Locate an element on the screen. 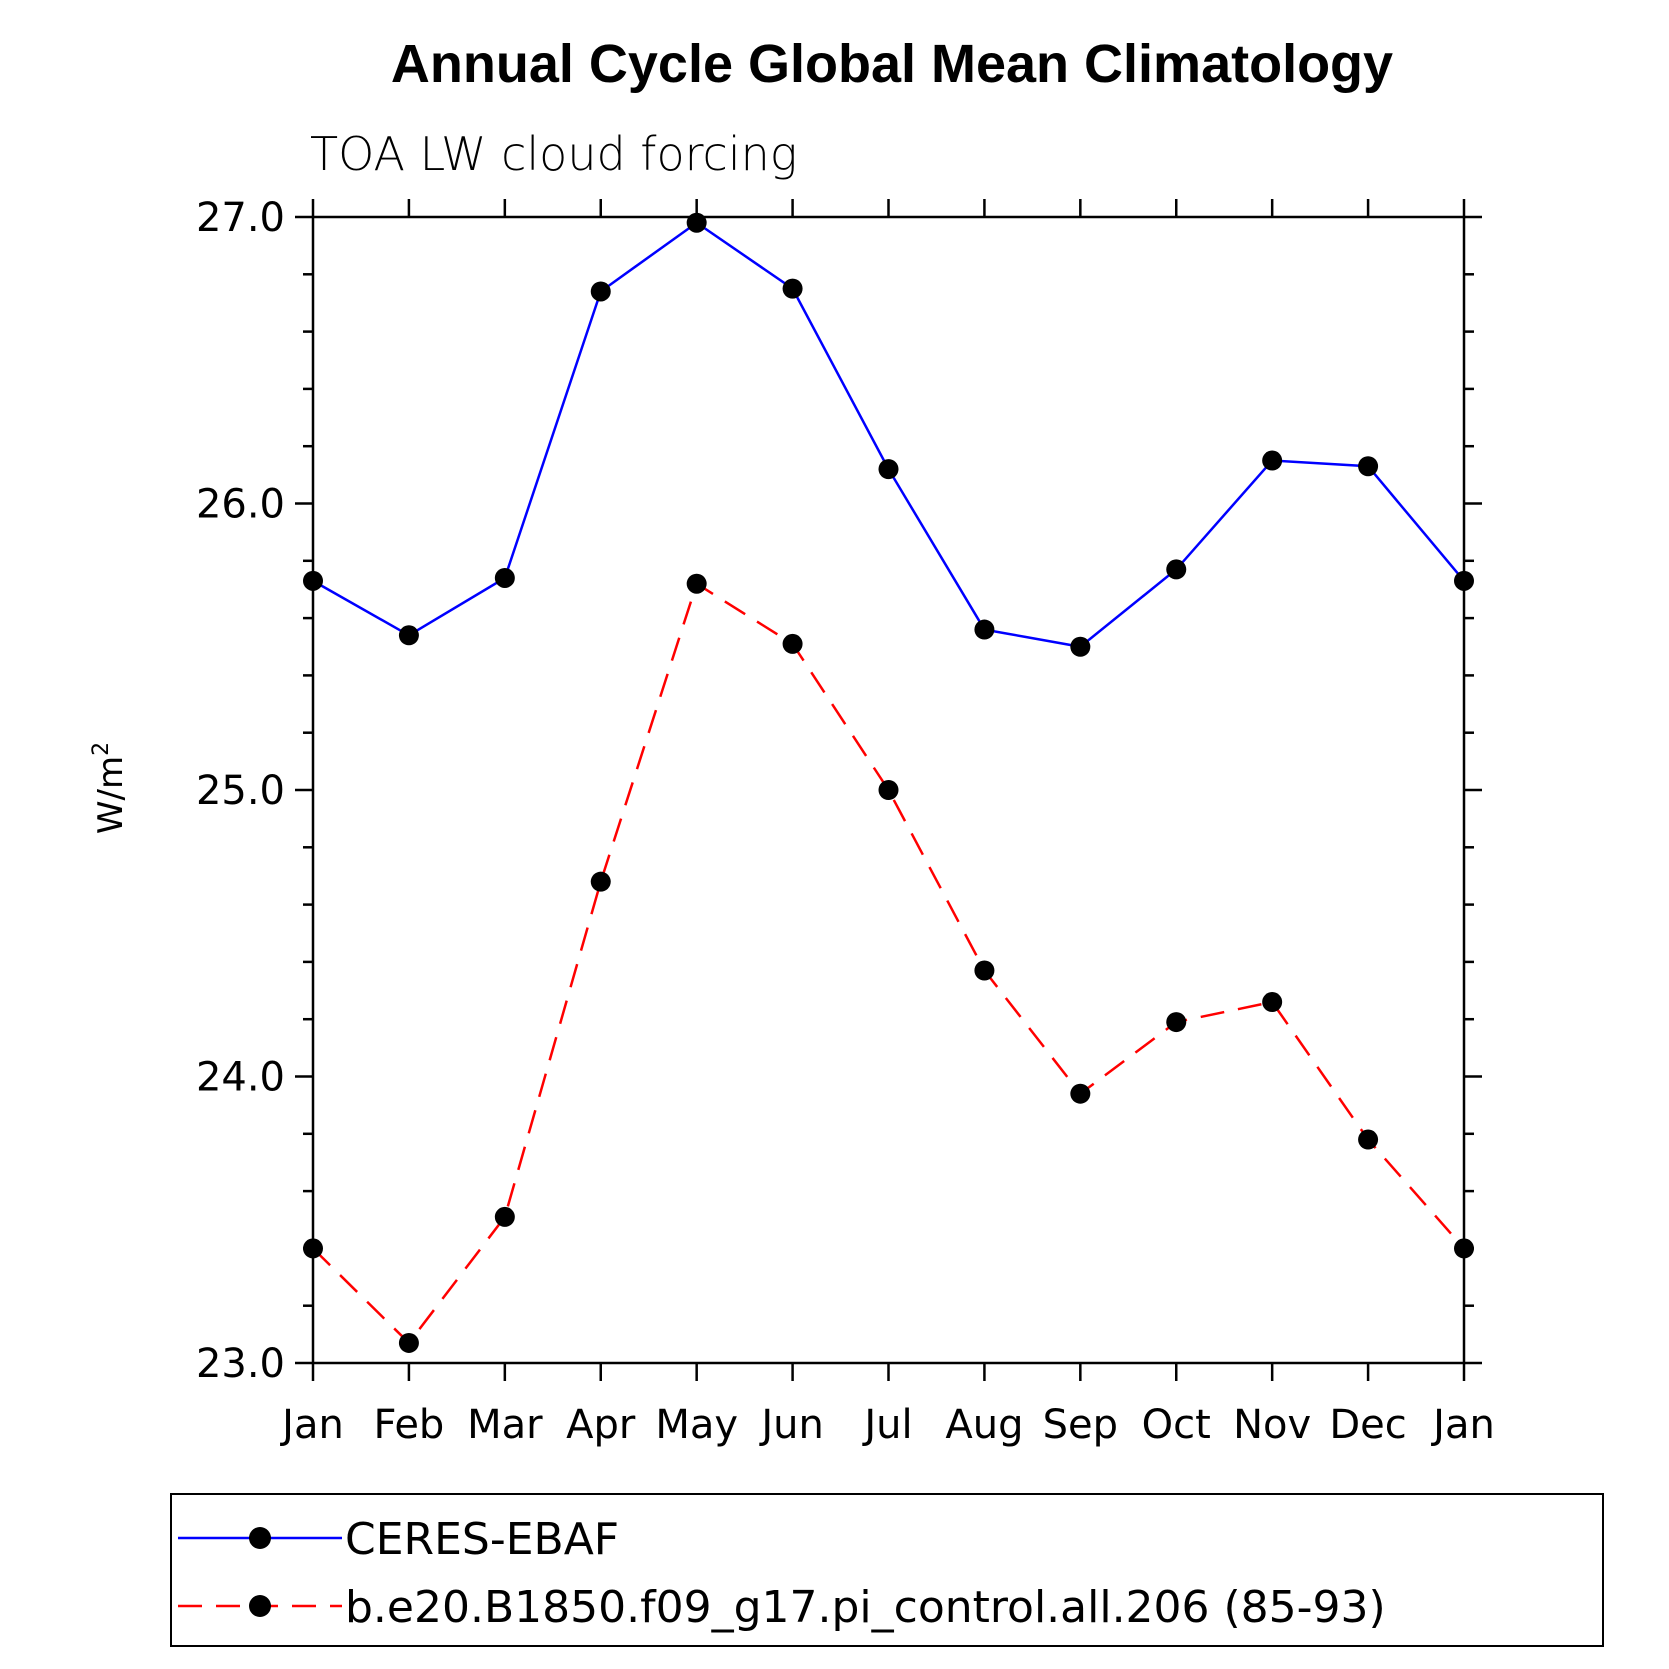 The height and width of the screenshot is (1669, 1669). x-tick-label: Jul is located at coordinates (886, 1425).